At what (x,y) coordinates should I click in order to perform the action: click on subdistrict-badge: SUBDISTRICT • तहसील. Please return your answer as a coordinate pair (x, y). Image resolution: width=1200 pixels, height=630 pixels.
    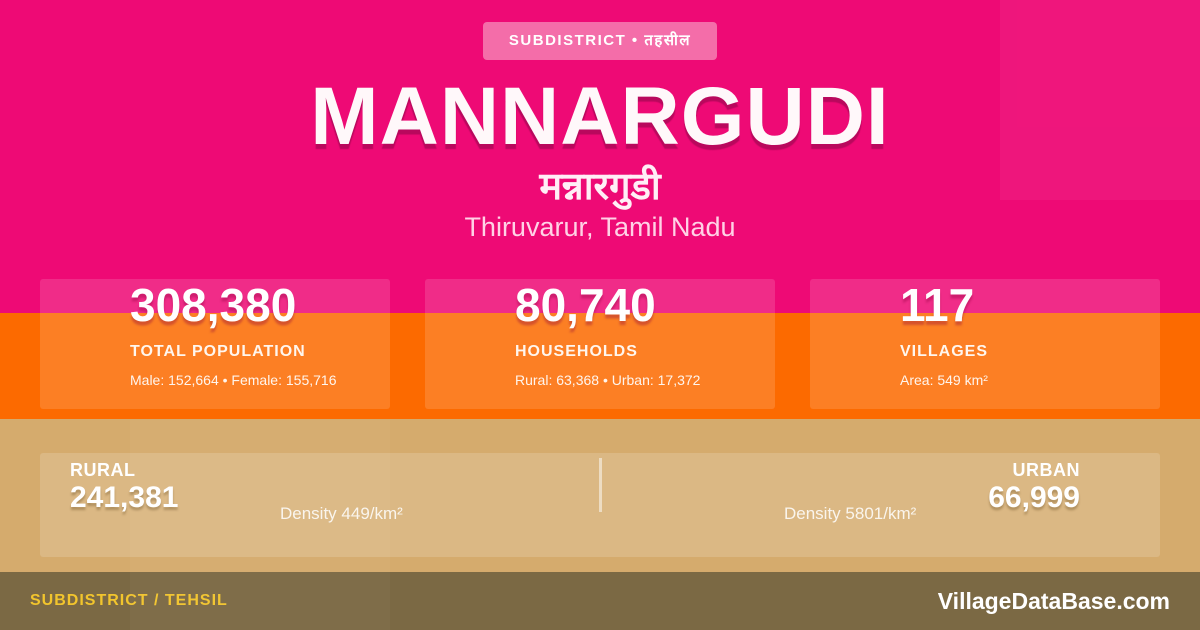
    Looking at the image, I should click on (600, 41).